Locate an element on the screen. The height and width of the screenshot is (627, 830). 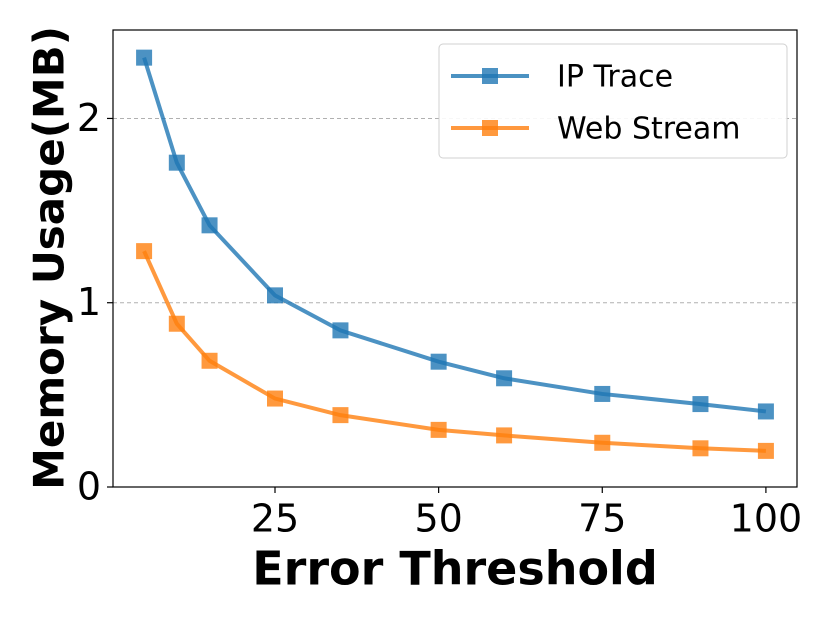
x-axis-label: Error Threshold is located at coordinates (455, 569).